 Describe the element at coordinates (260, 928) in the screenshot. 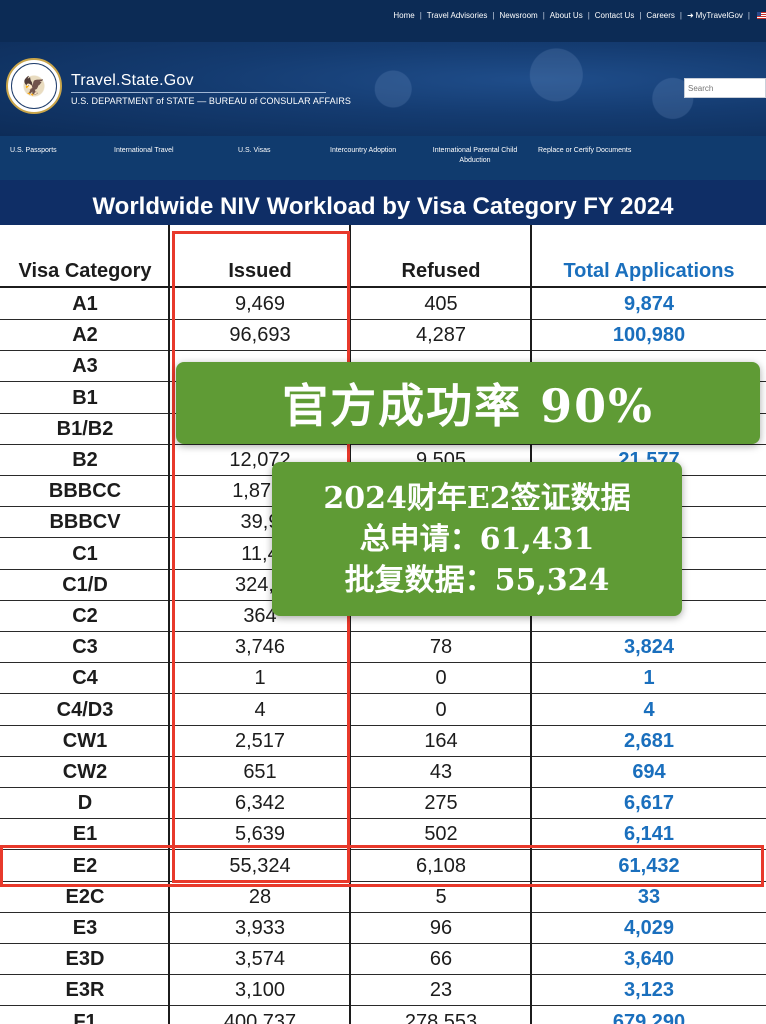

I see `cell-issued: 3,933` at that location.